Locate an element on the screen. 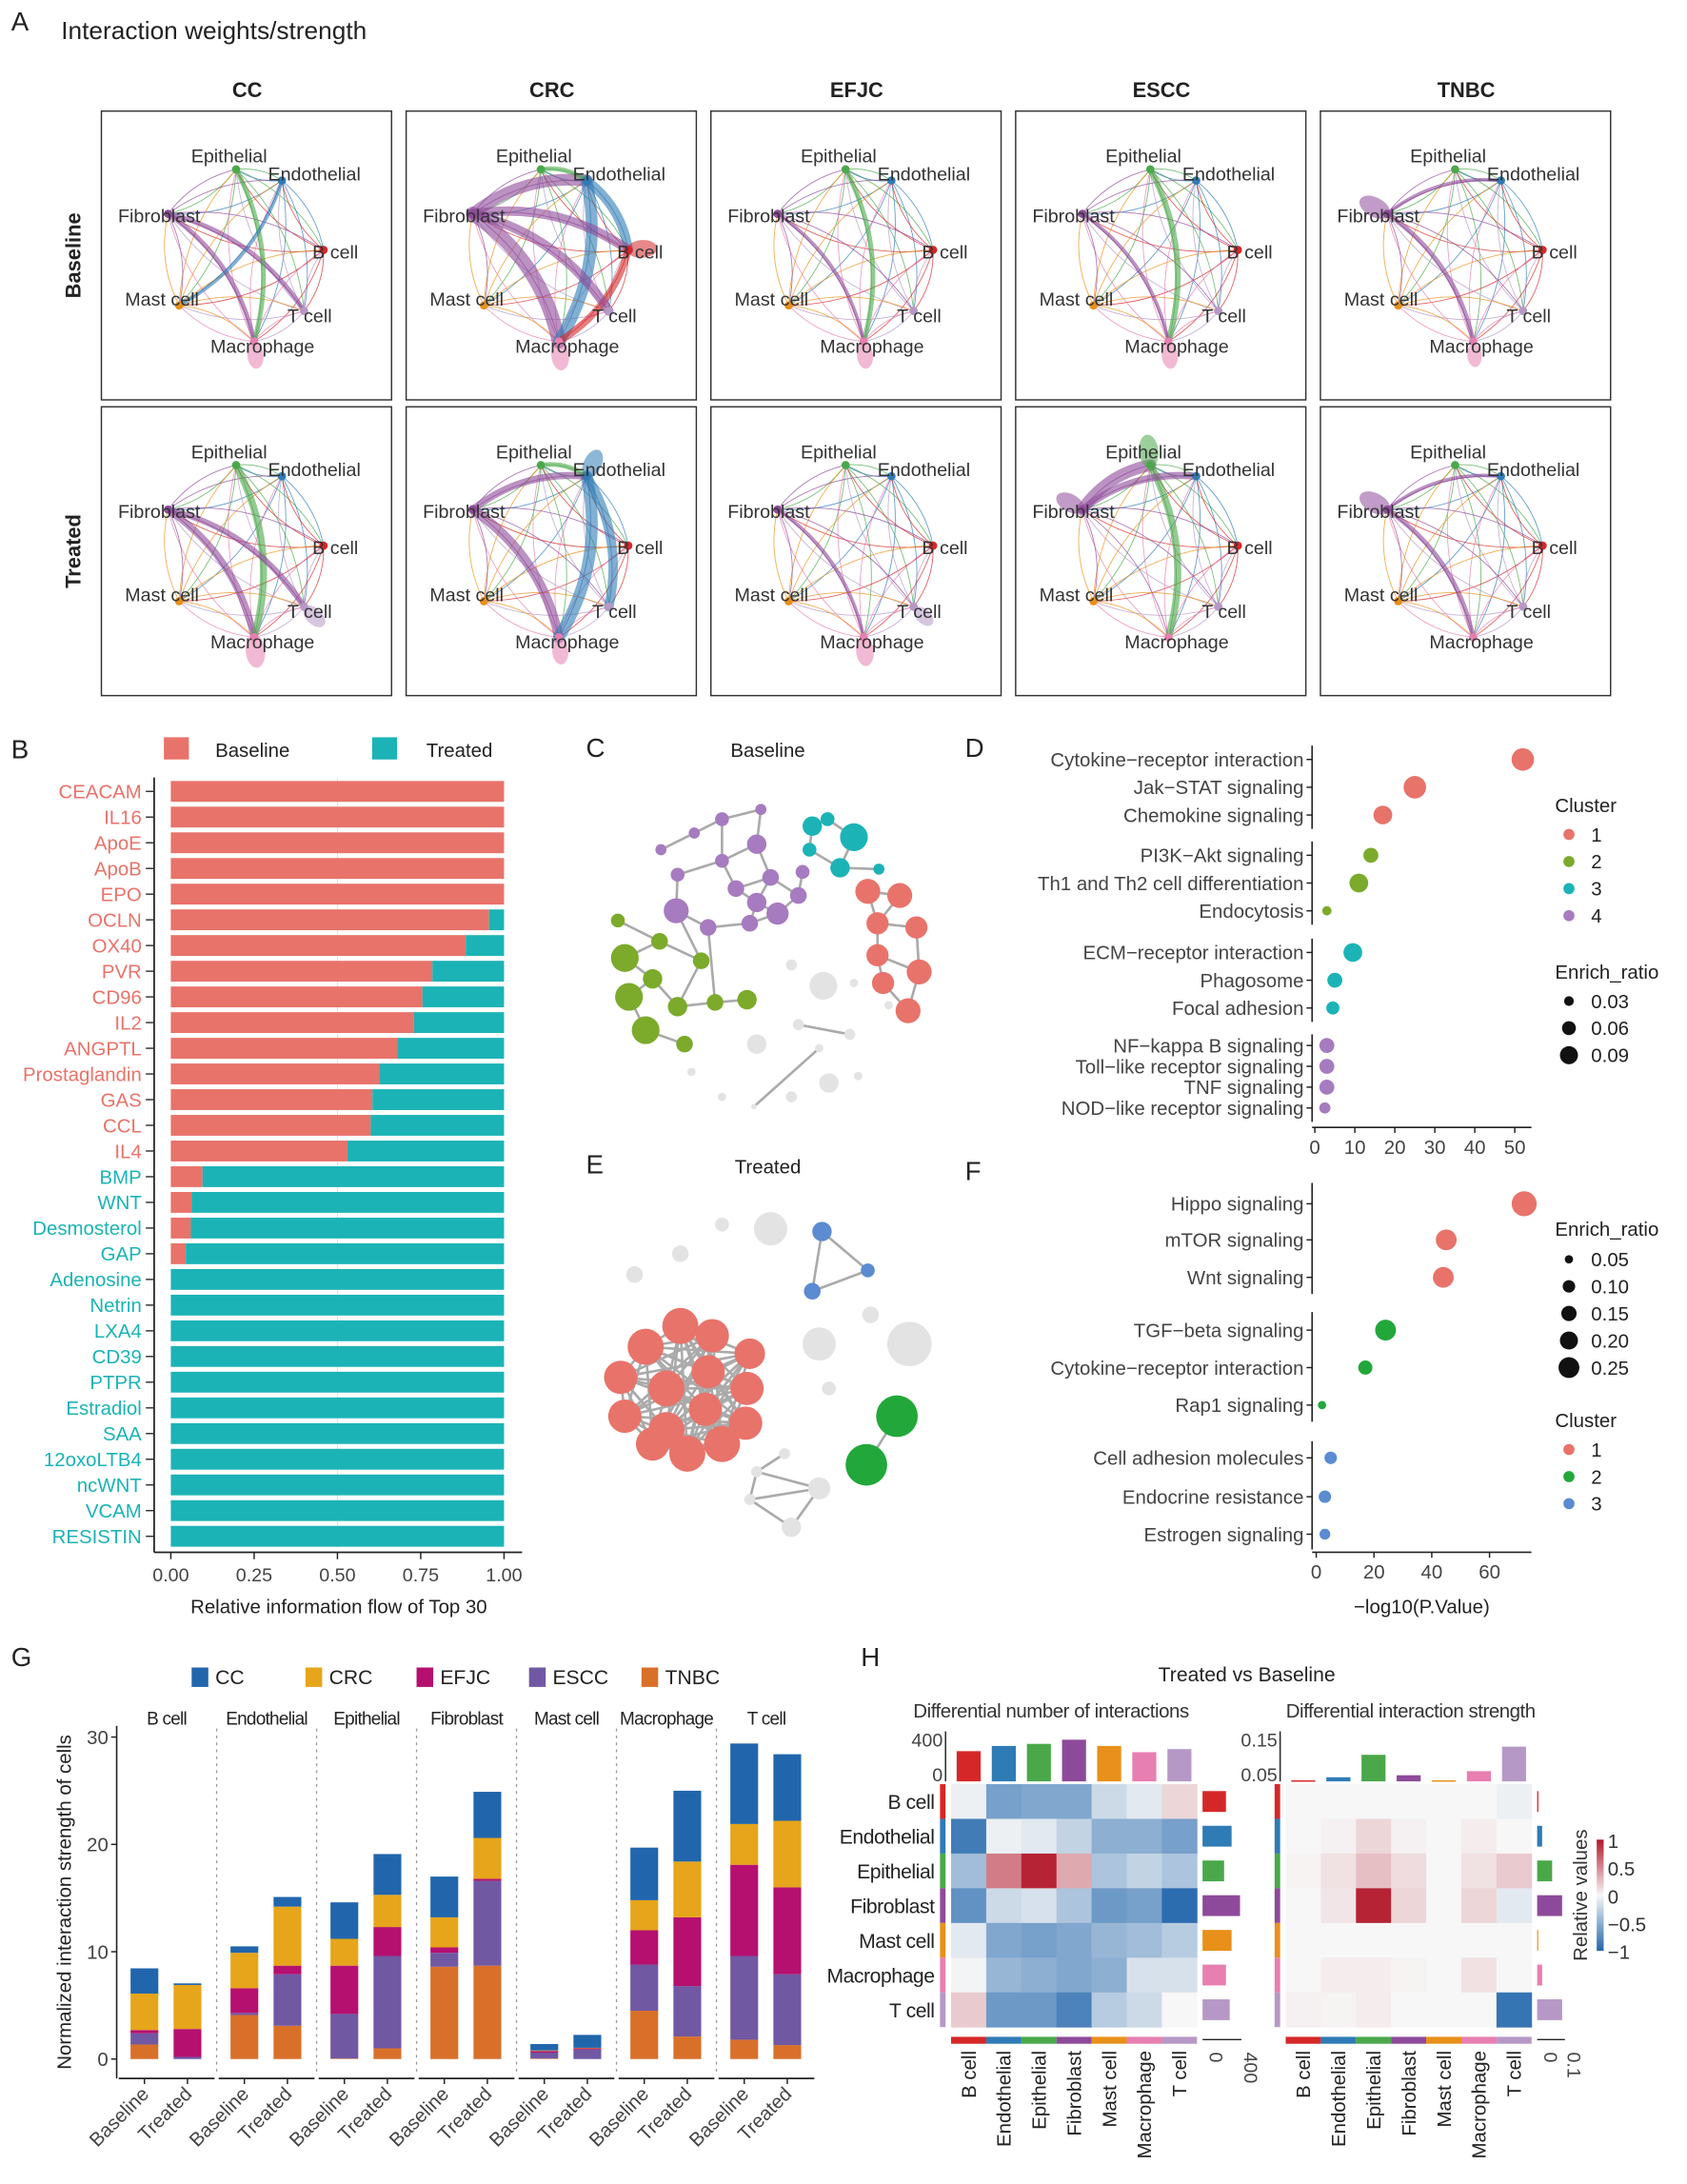 This screenshot has height=2184, width=1687. x-axis-label: Relative information flow of Top 30 is located at coordinates (338, 1608).